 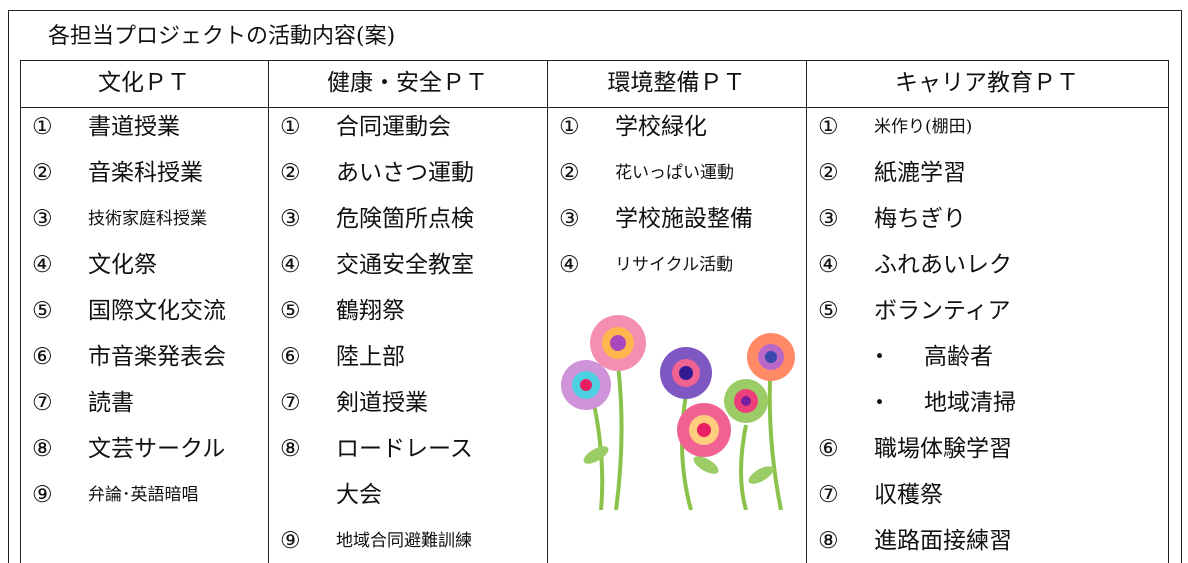 What do you see at coordinates (661, 127) in the screenshot?
I see `item-text: 学校緑化` at bounding box center [661, 127].